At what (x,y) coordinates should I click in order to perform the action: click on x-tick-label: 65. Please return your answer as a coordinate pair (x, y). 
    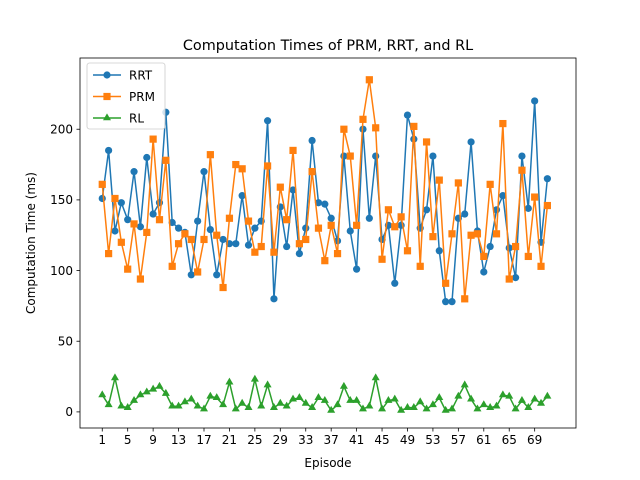
    Looking at the image, I should click on (509, 440).